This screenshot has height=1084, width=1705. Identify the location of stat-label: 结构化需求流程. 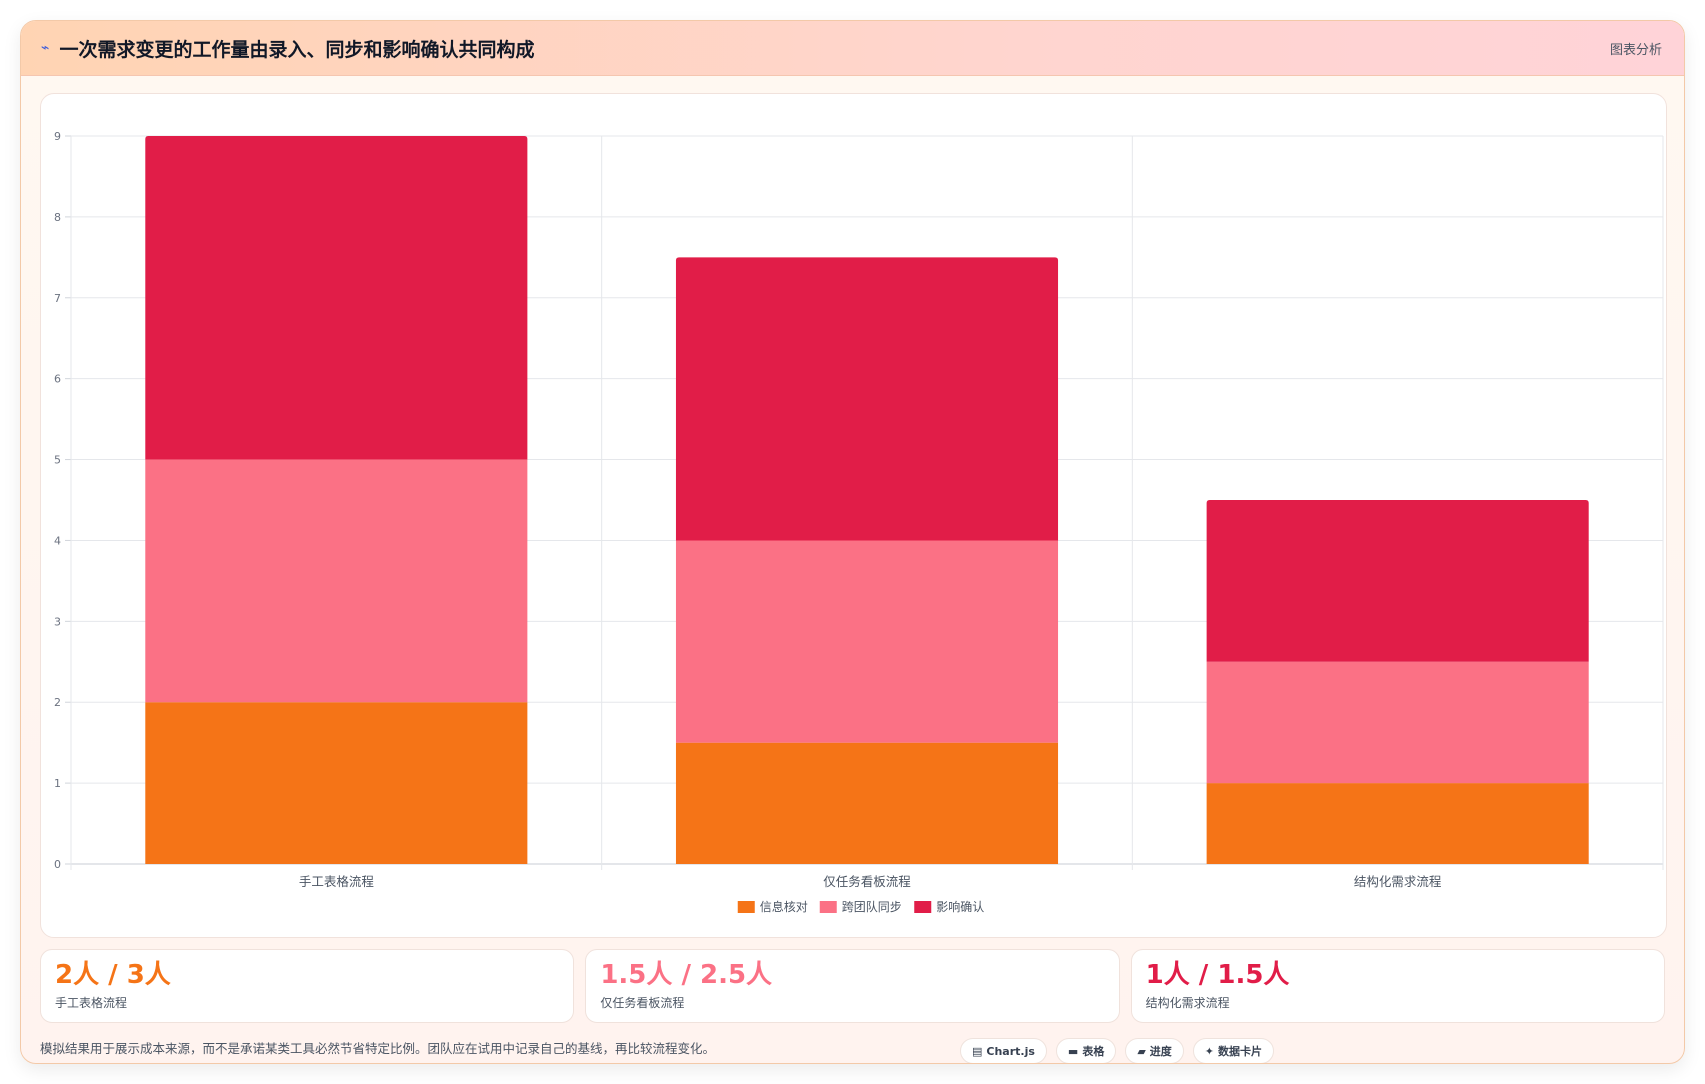
(1187, 1003).